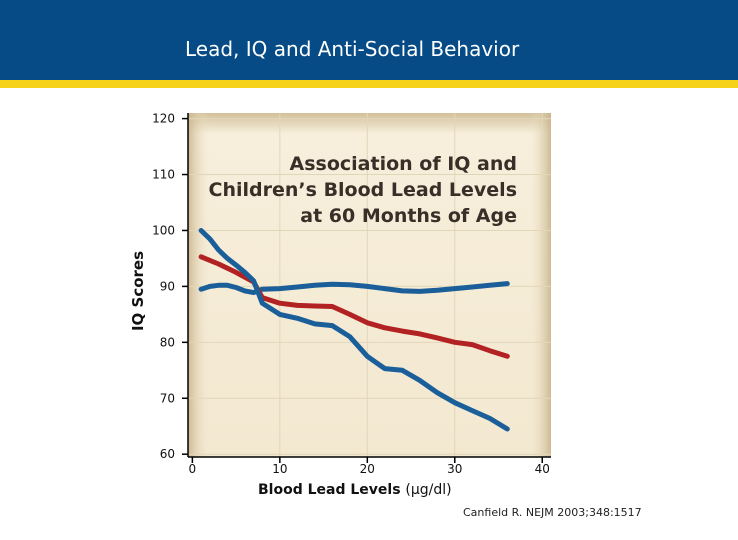 The height and width of the screenshot is (540, 738). What do you see at coordinates (542, 469) in the screenshot?
I see `x-tick-label: 40` at bounding box center [542, 469].